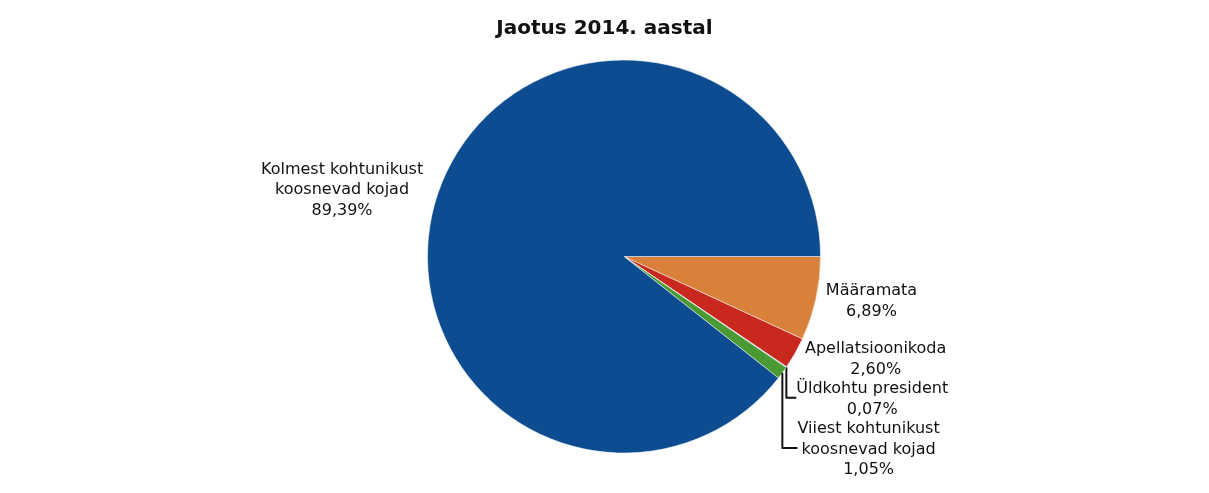 This screenshot has height=493, width=1209. What do you see at coordinates (868, 469) in the screenshot?
I see `data-label: 1,05%` at bounding box center [868, 469].